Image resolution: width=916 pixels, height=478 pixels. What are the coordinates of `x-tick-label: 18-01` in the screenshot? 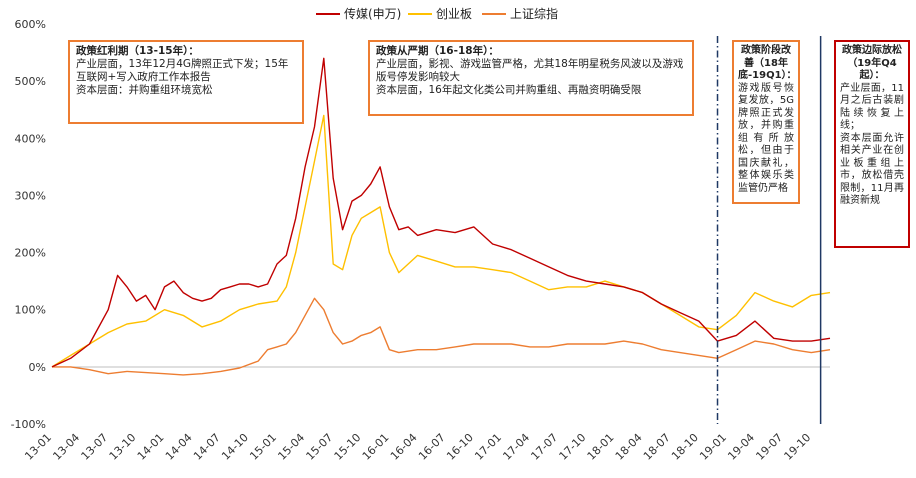 It's located at (601, 447).